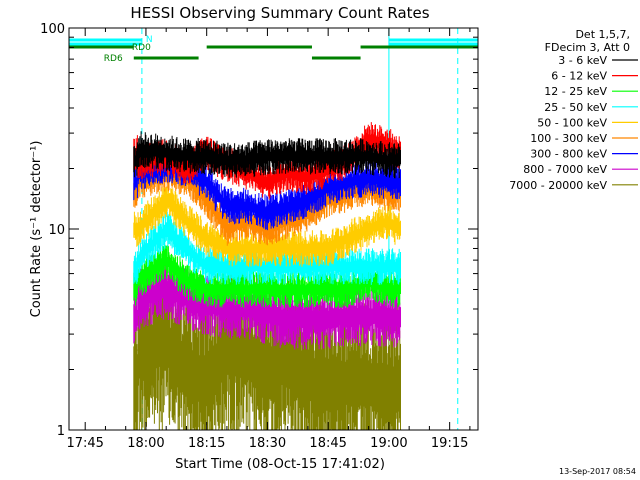  What do you see at coordinates (388, 443) in the screenshot?
I see `x-tick-label-5: 19:00` at bounding box center [388, 443].